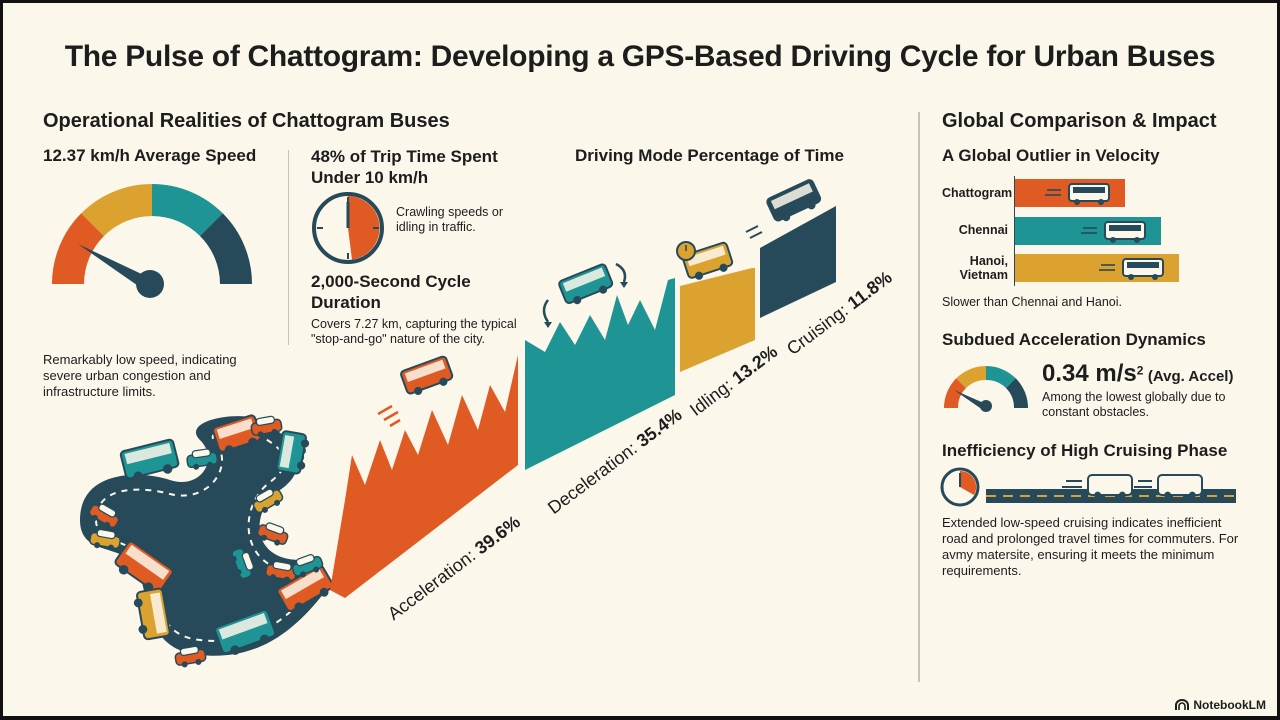 The width and height of the screenshot is (1280, 720). Describe the element at coordinates (1014, 231) in the screenshot. I see `comparison-axis` at that location.